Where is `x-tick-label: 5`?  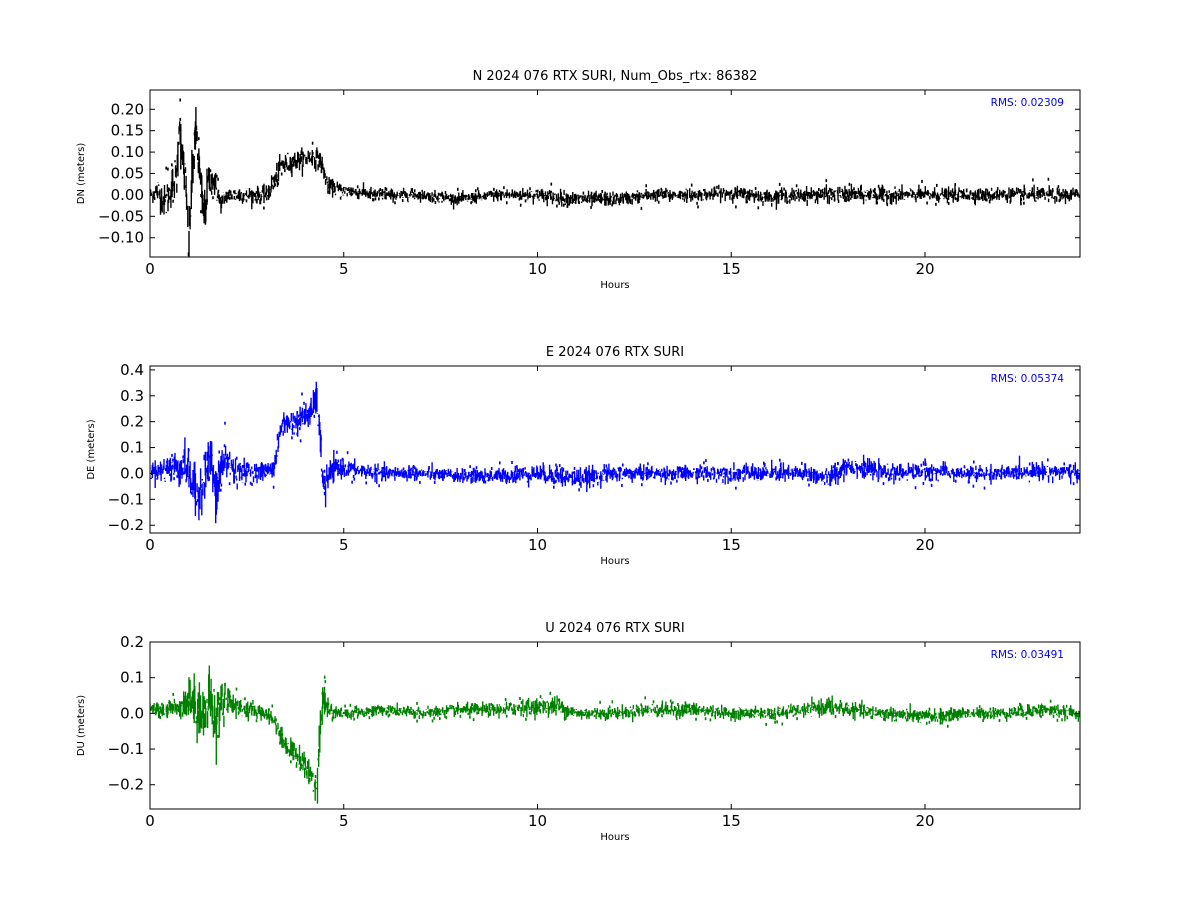
x-tick-label: 5 is located at coordinates (344, 545).